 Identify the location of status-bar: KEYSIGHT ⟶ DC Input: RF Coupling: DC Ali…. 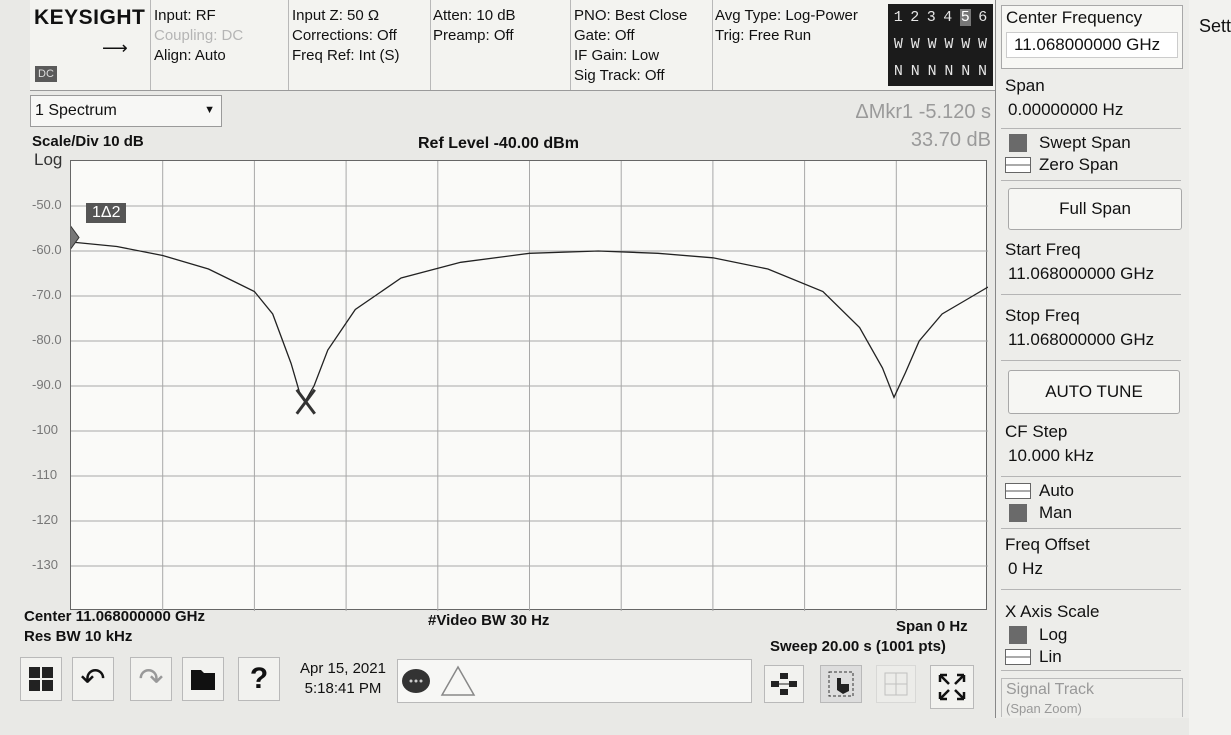
(512, 45).